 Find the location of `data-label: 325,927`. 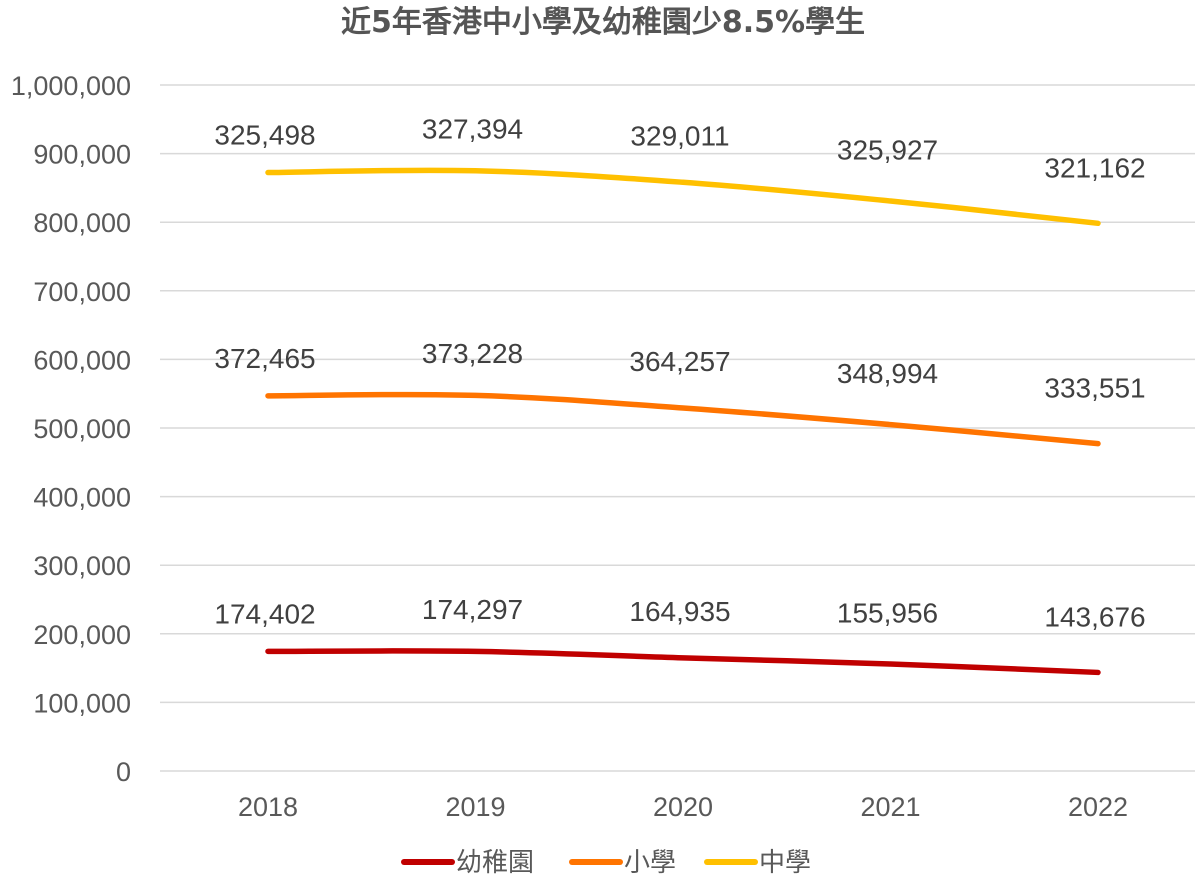

data-label: 325,927 is located at coordinates (887, 150).